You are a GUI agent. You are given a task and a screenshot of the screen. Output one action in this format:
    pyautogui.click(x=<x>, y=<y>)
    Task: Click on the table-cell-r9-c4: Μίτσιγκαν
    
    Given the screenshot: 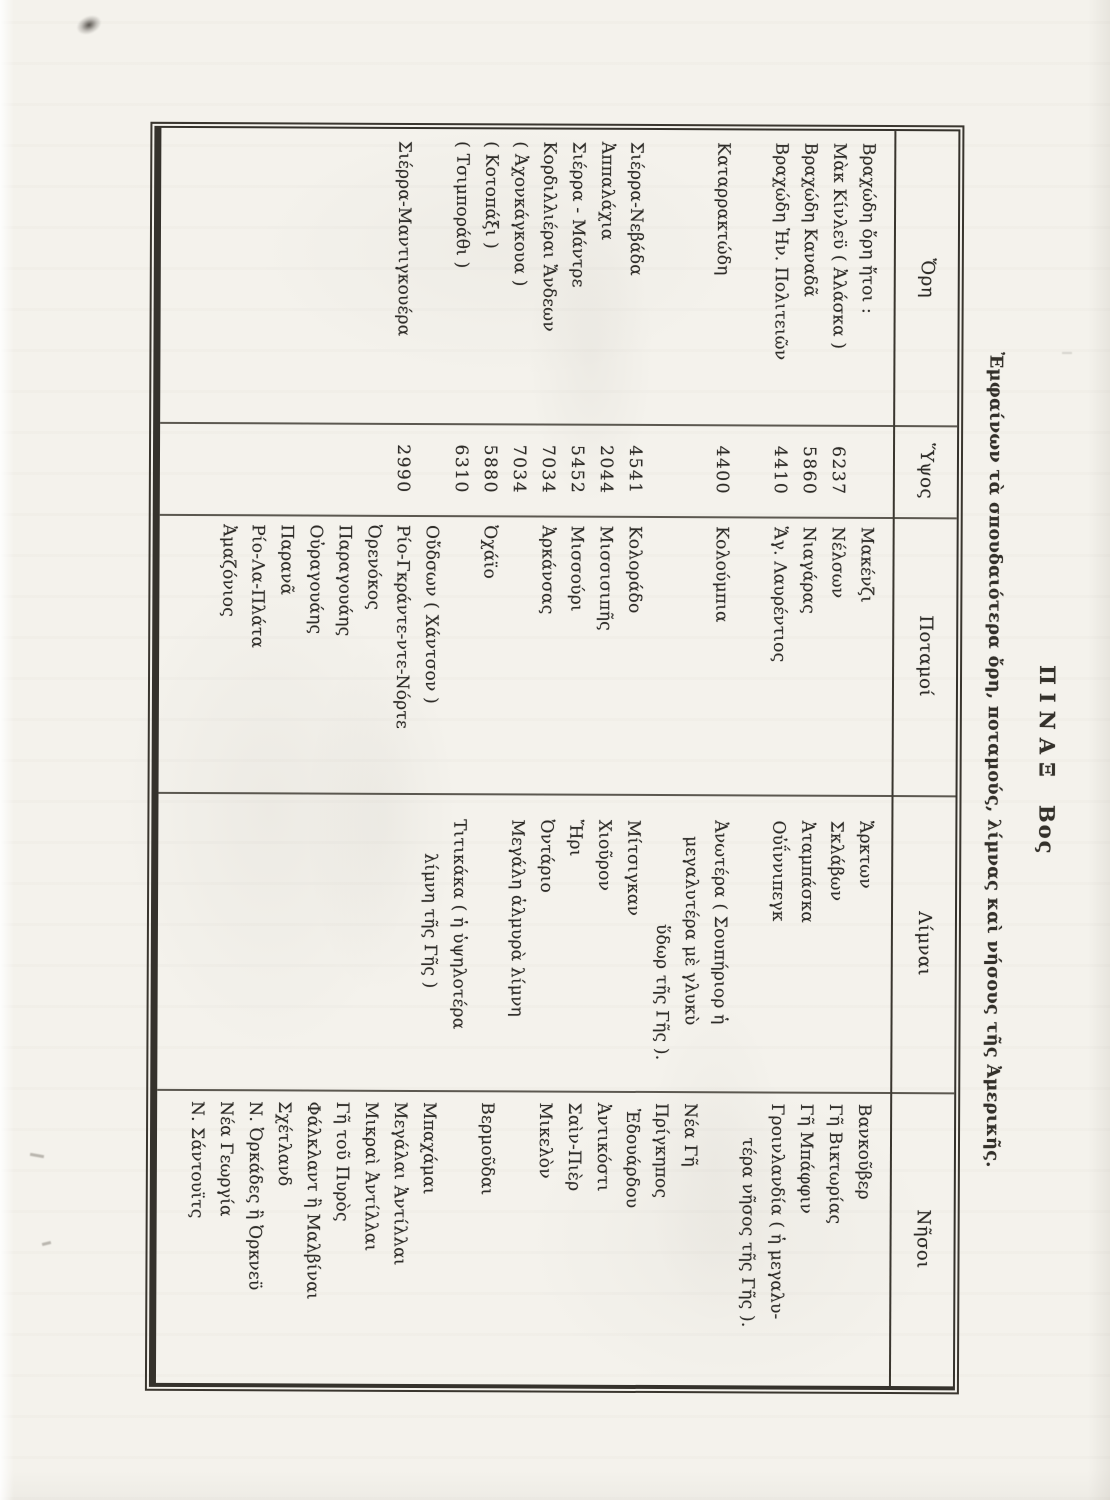 What is the action you would take?
    pyautogui.click(x=633, y=868)
    